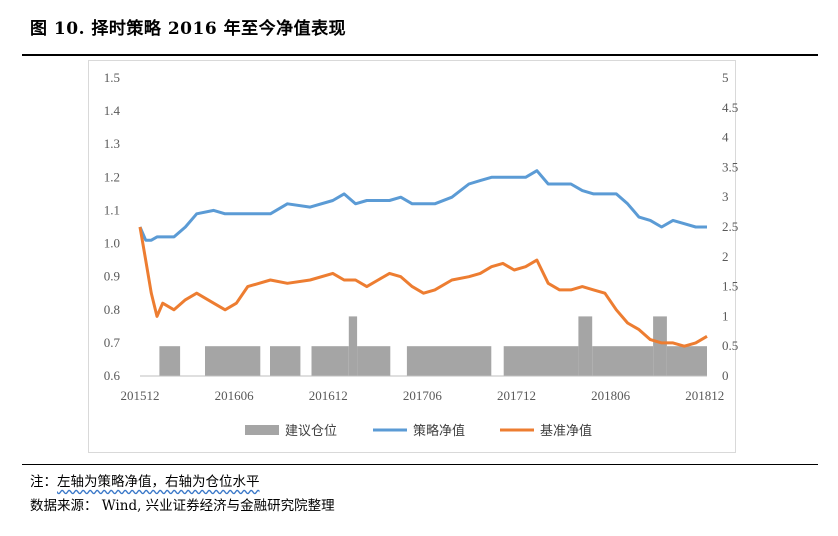  I want to click on left-axis-tick-label: 0.8, so click(112, 309).